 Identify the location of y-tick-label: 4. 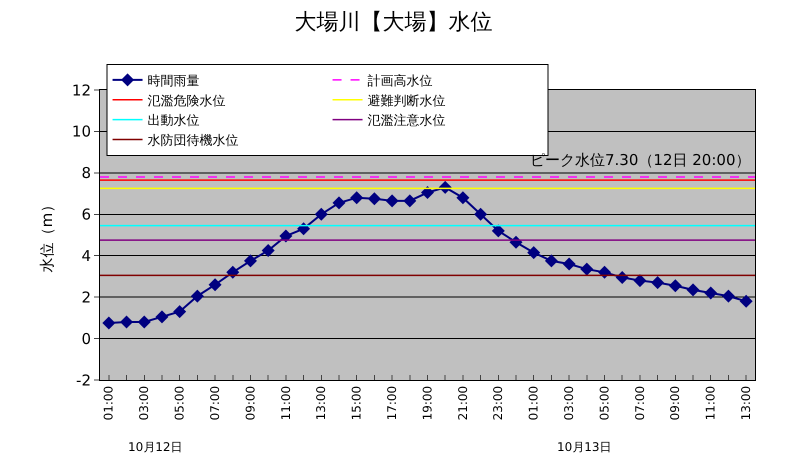
(86, 255).